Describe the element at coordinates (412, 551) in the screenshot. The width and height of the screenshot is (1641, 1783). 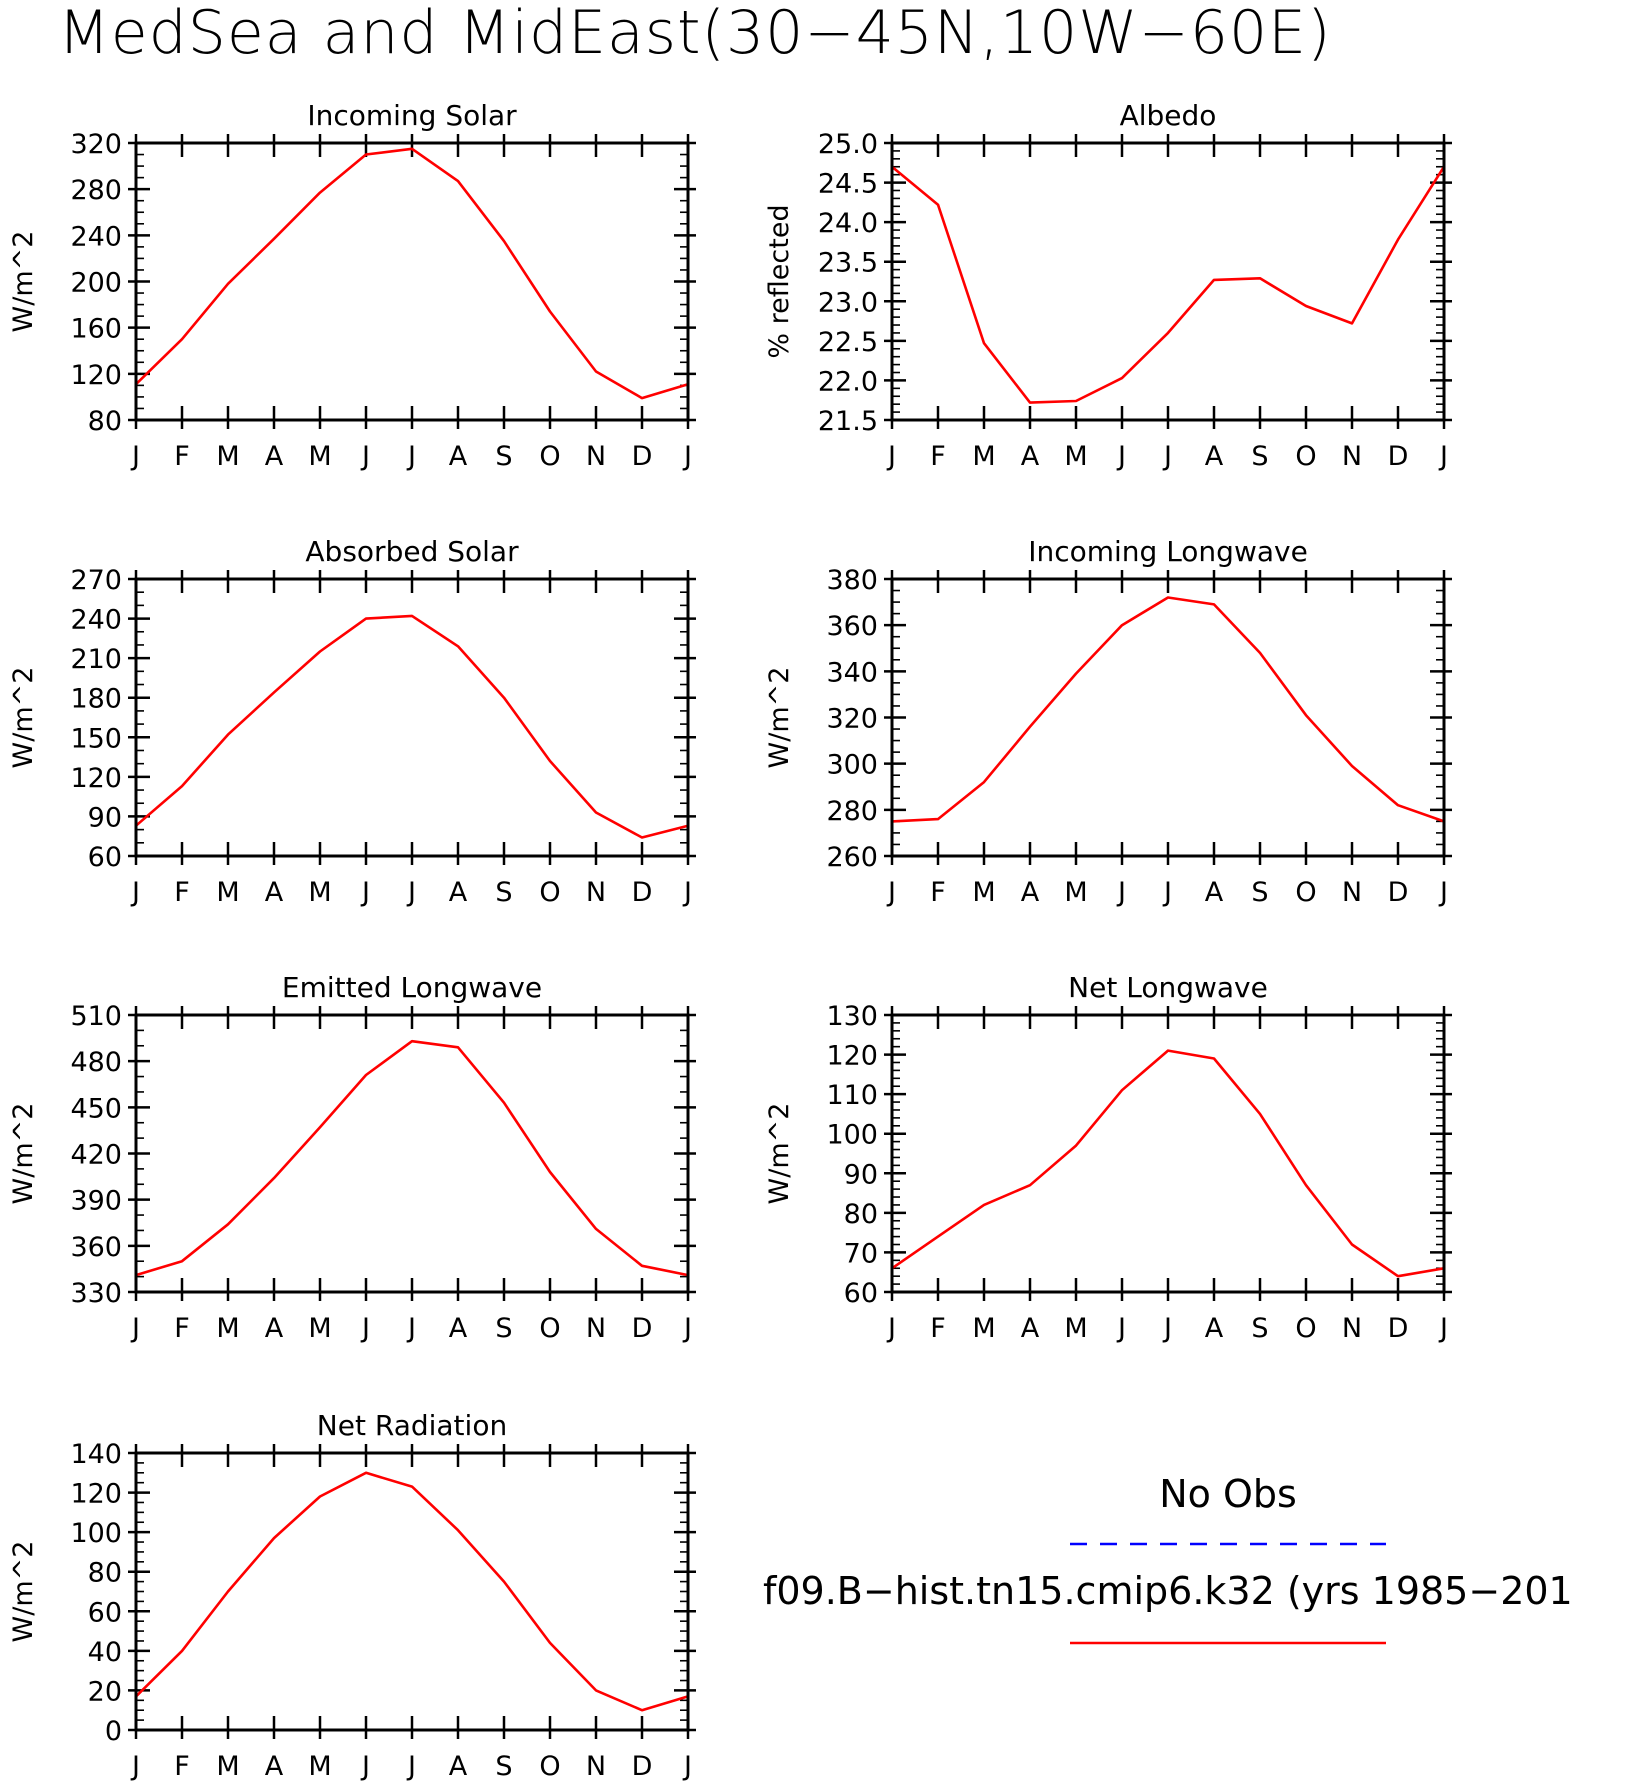
I see `panel-title: Absorbed Solar` at that location.